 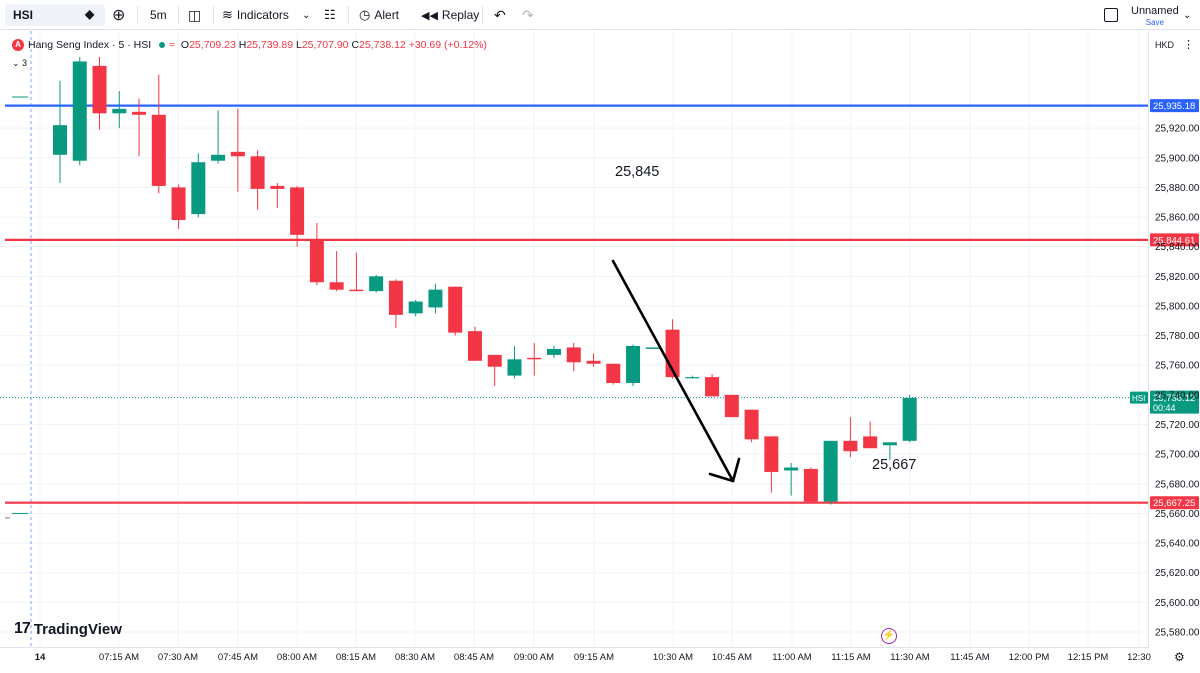 I want to click on y-tick-label: 25,700.00, so click(x=1177, y=455).